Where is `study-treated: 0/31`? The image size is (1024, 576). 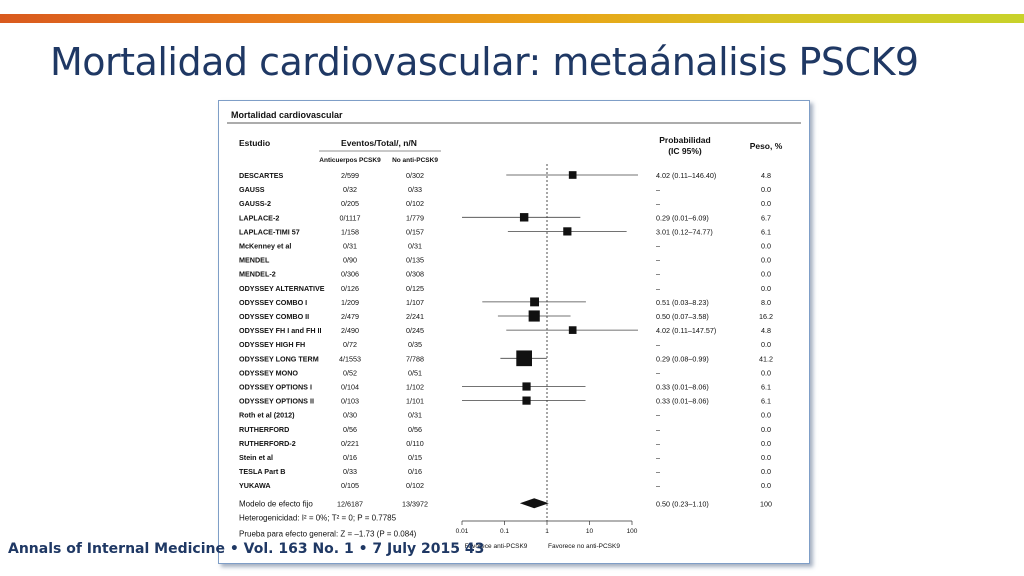 study-treated: 0/31 is located at coordinates (350, 246).